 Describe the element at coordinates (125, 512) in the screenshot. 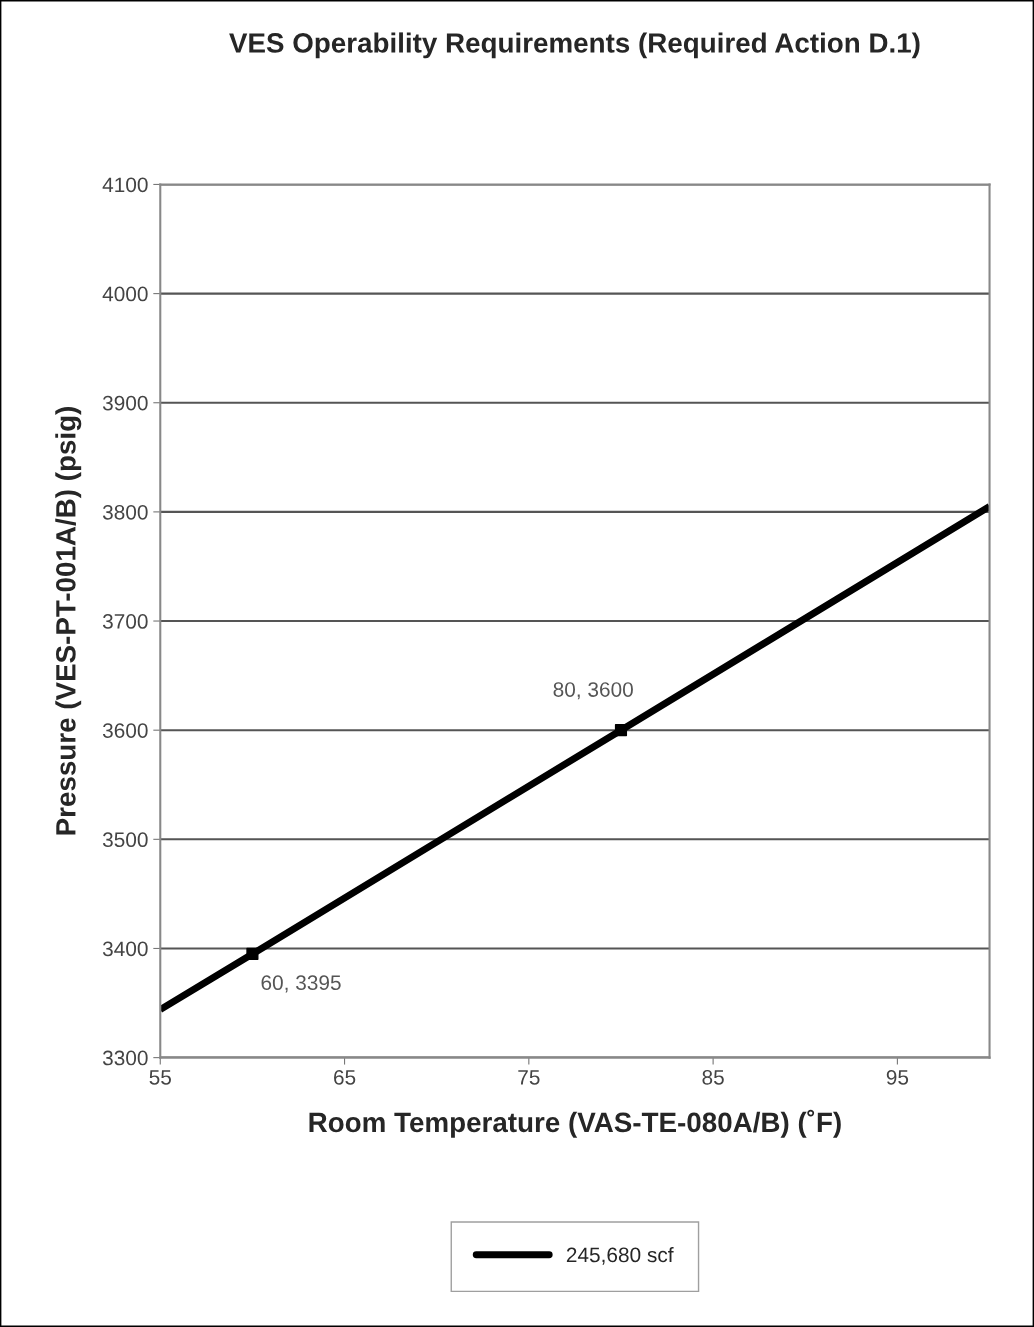

I see `y-tick-label: 3800` at that location.